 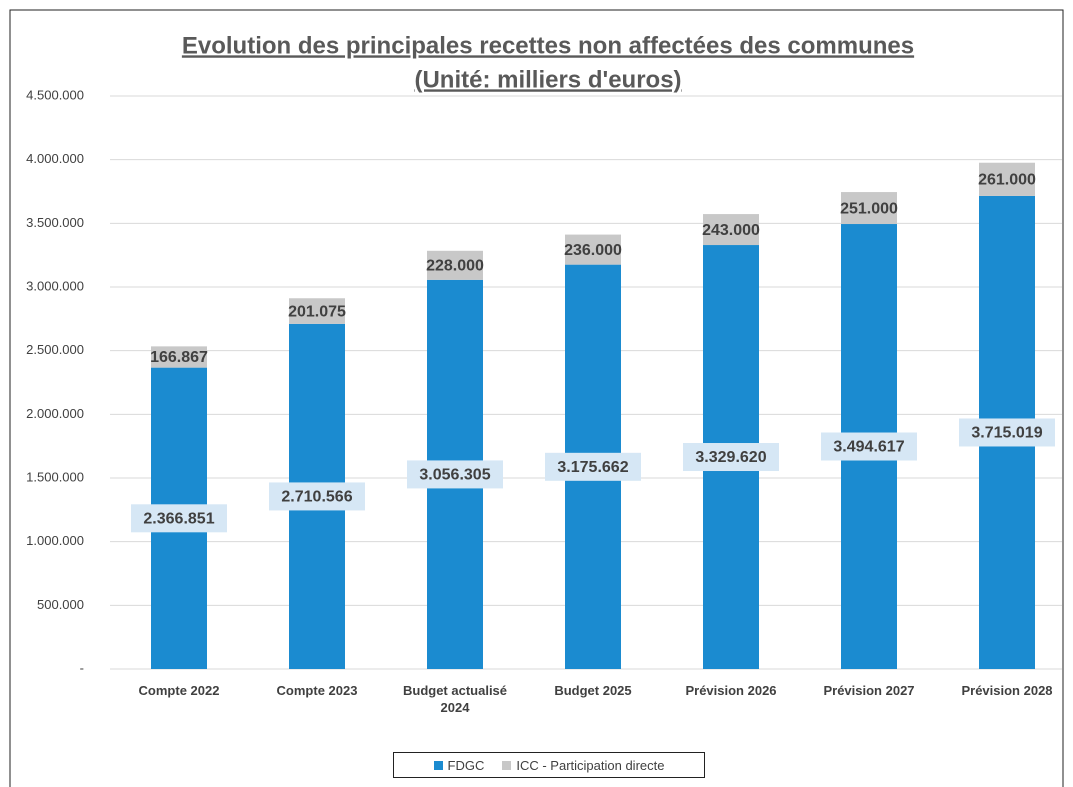 I want to click on data-label: 166.867, so click(x=179, y=357).